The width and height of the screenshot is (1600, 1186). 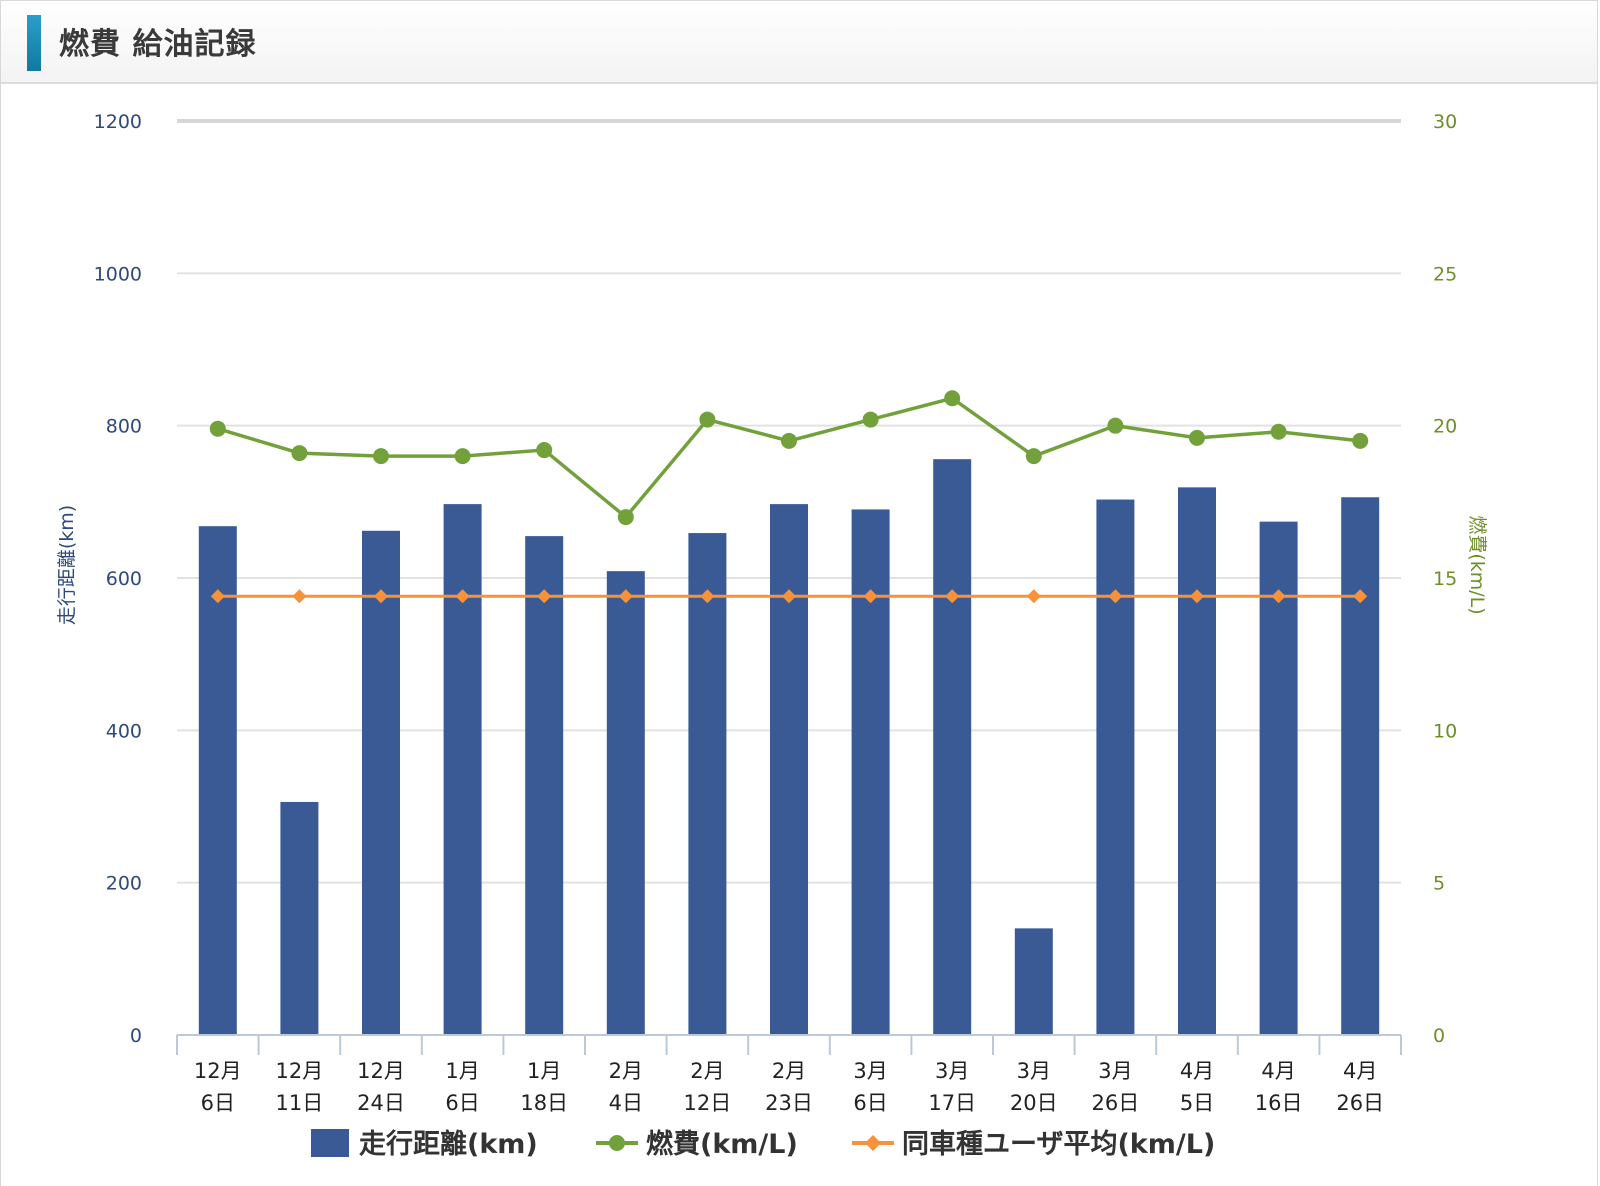 What do you see at coordinates (118, 274) in the screenshot?
I see `left-tick-label: 1000` at bounding box center [118, 274].